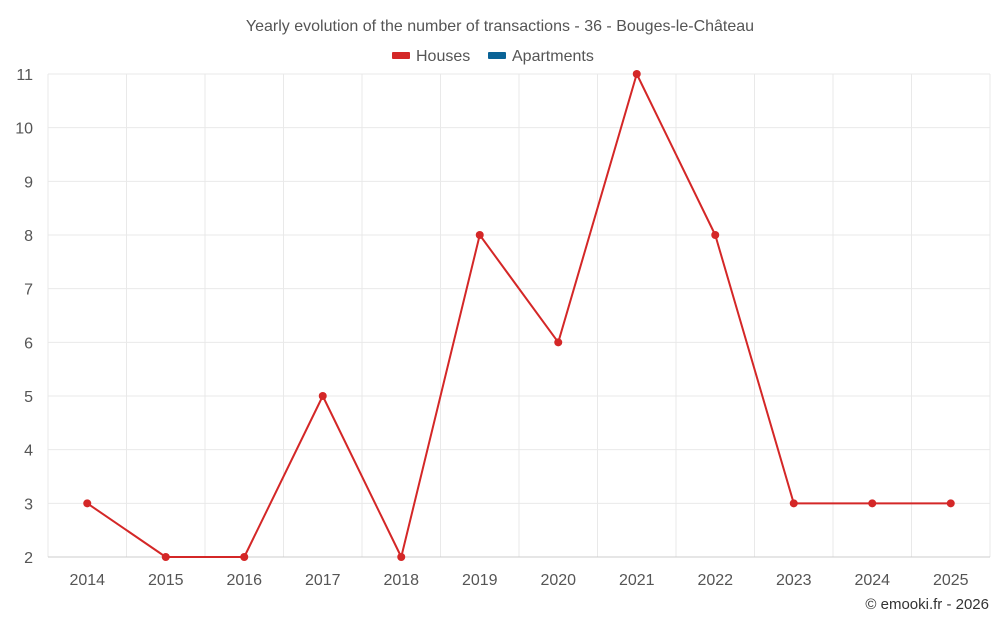  What do you see at coordinates (28, 451) in the screenshot?
I see `y-tick-label: 4` at bounding box center [28, 451].